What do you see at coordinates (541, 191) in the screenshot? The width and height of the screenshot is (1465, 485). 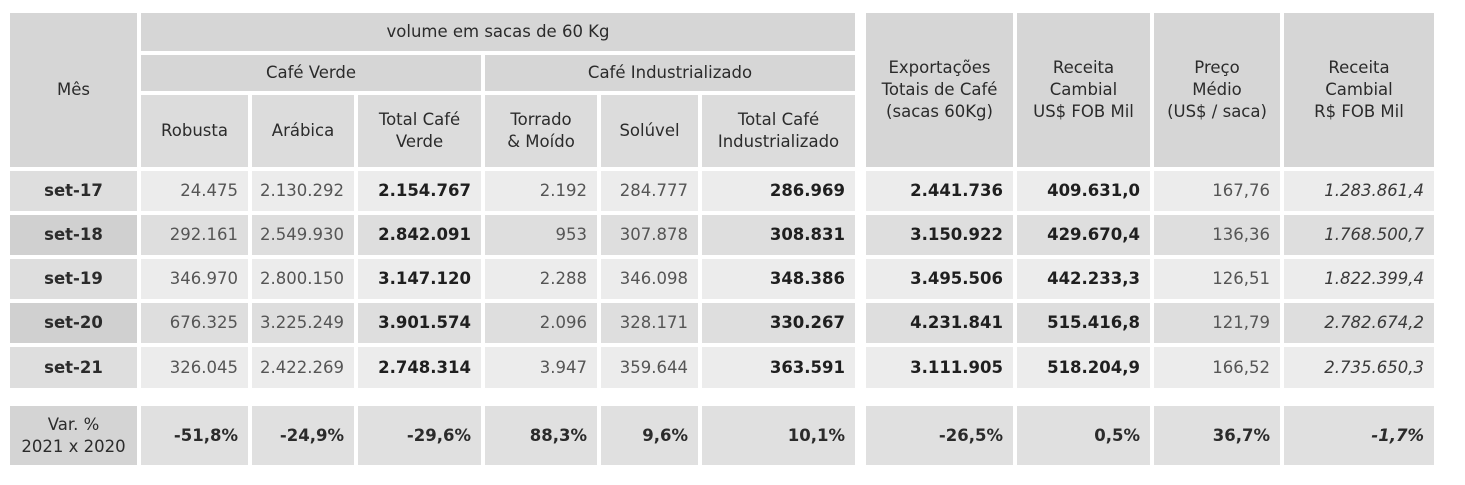 I see `cell-torrado: 2.192` at bounding box center [541, 191].